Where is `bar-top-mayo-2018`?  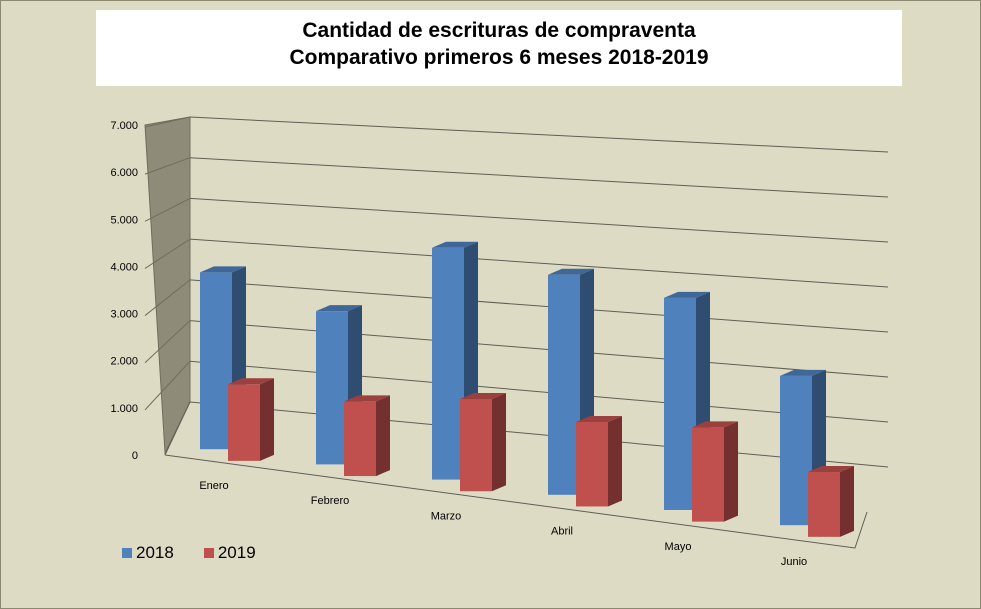
bar-top-mayo-2018 is located at coordinates (687, 294).